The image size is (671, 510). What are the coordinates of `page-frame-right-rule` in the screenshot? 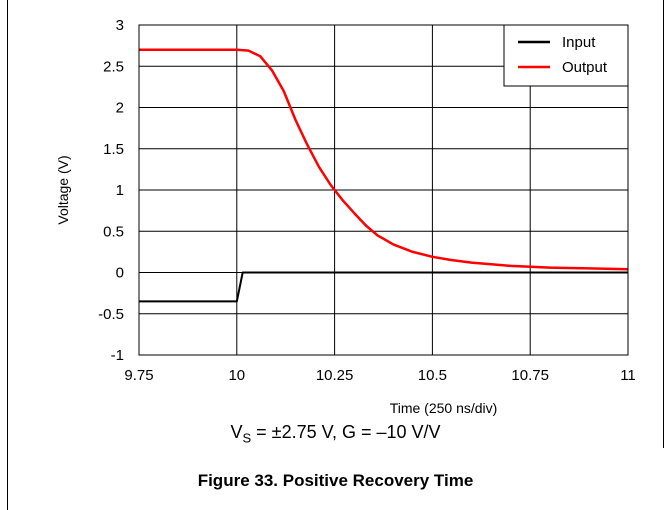 It's located at (663, 224).